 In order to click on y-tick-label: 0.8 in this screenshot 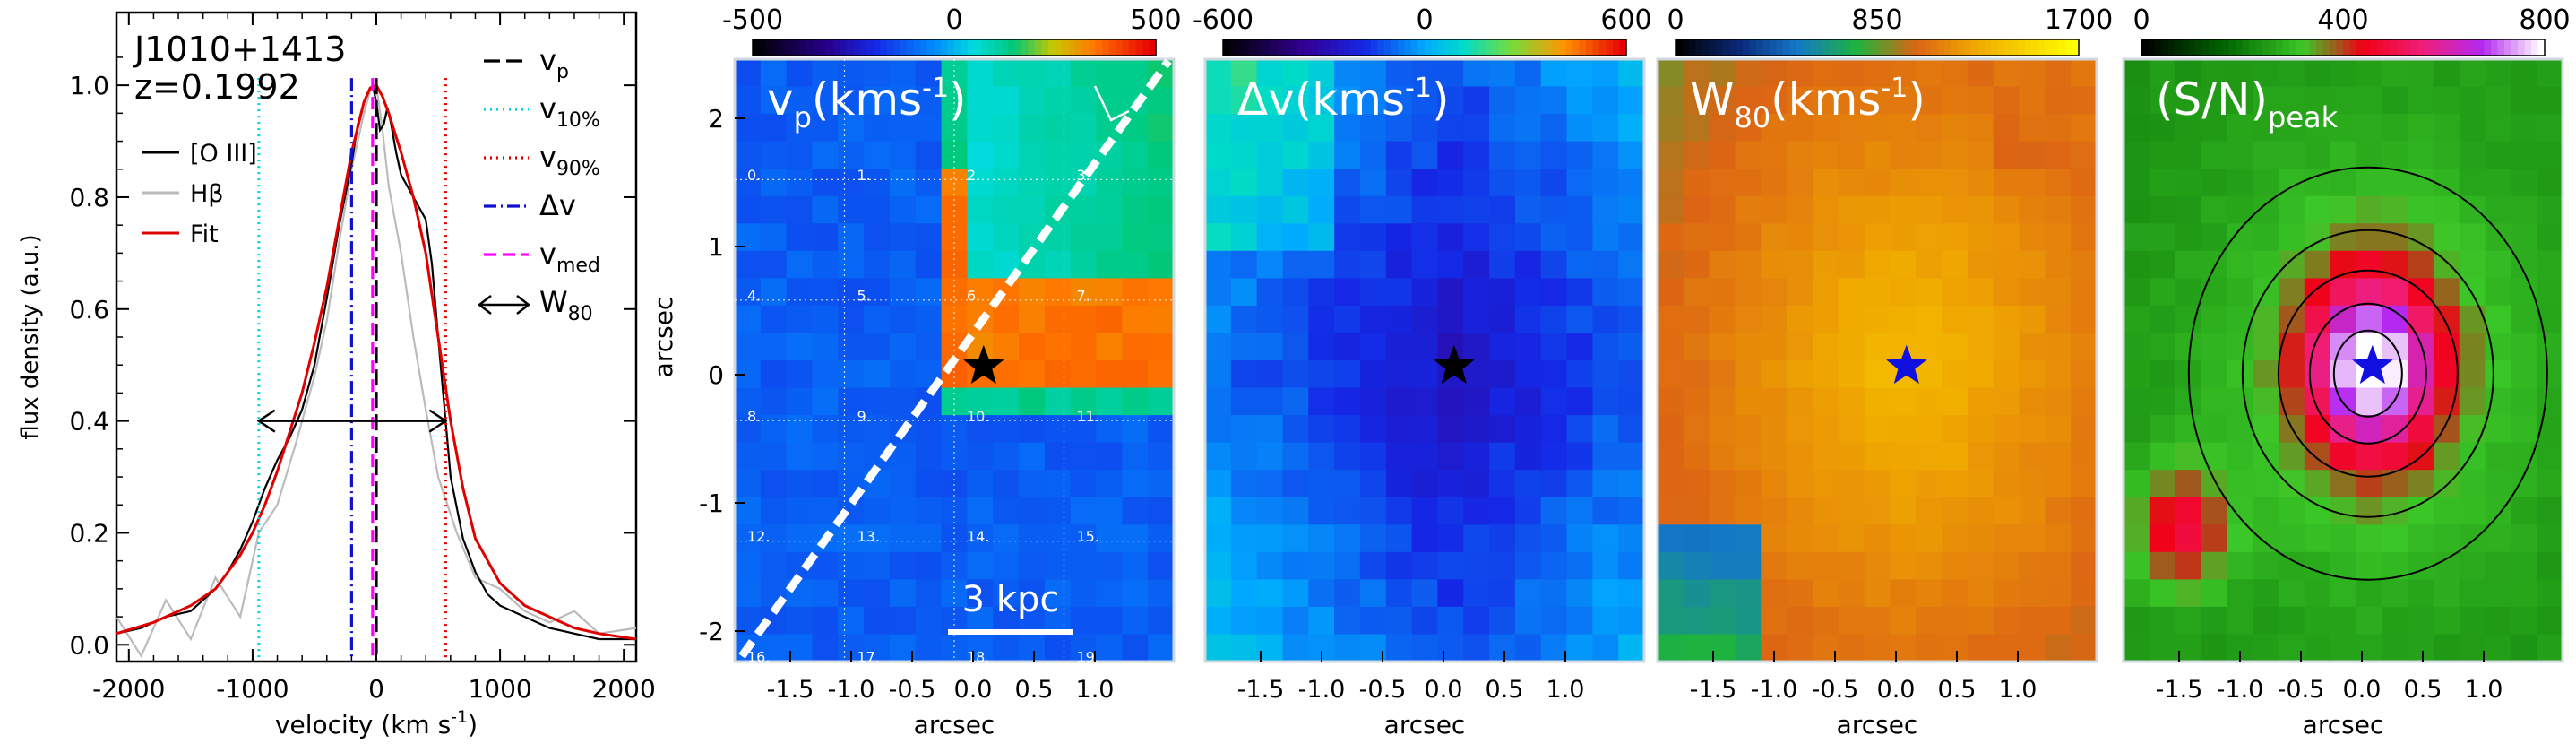, I will do `click(89, 197)`.